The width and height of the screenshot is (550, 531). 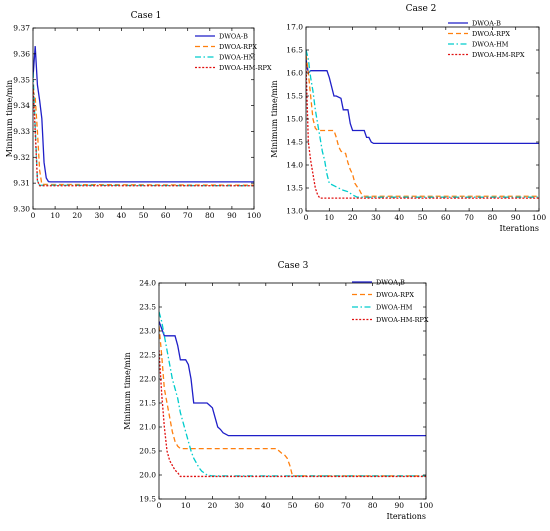 What do you see at coordinates (21, 28) in the screenshot?
I see `y-tick-label: 9.37` at bounding box center [21, 28].